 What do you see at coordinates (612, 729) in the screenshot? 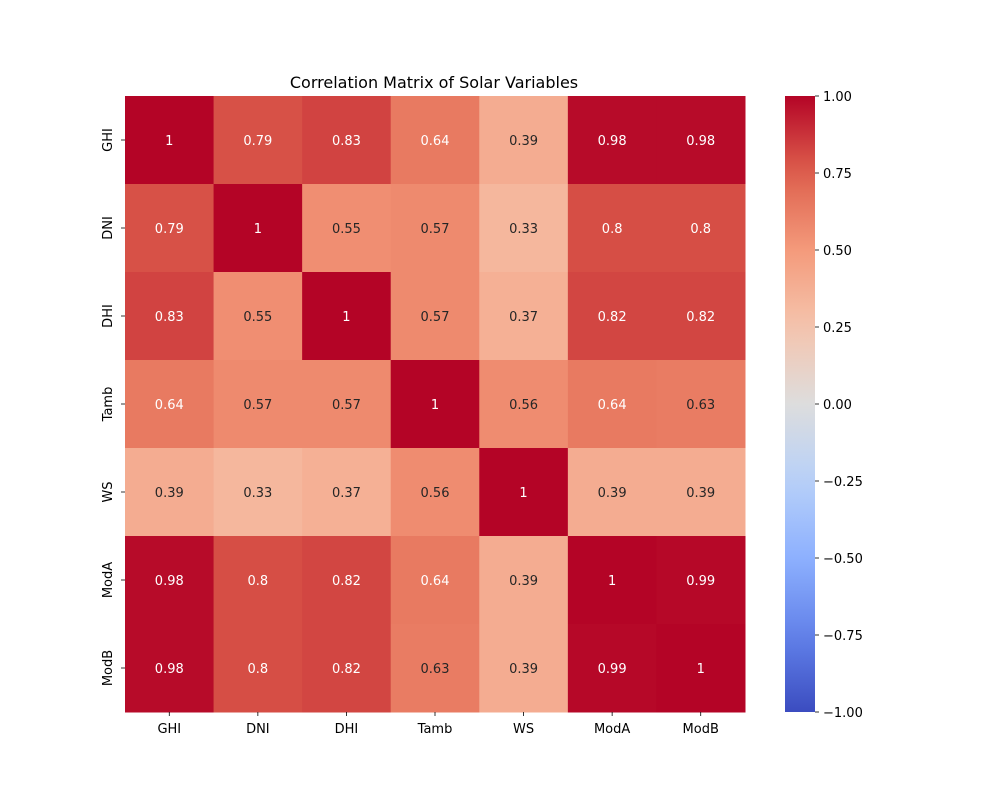
I see `x-tick-label: ModA` at bounding box center [612, 729].